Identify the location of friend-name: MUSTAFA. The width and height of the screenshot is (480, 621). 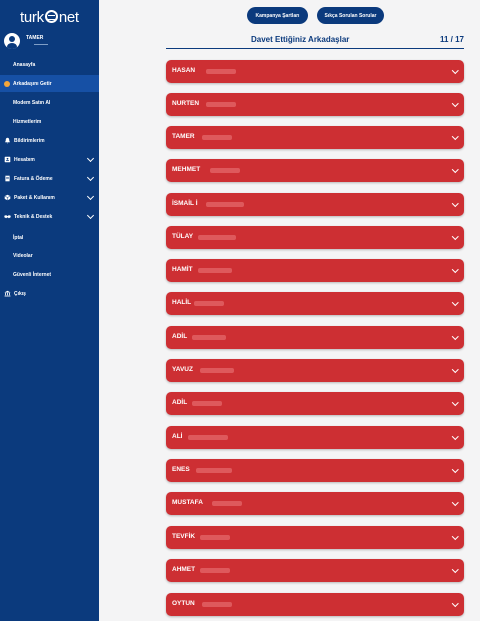
(187, 502).